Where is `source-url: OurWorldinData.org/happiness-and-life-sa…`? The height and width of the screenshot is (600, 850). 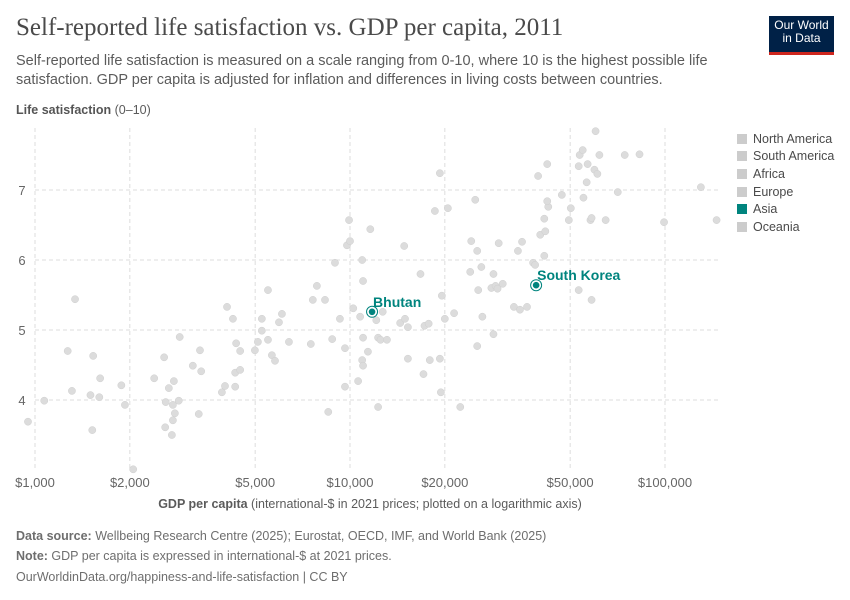
source-url: OurWorldinData.org/happiness-and-life-sa… is located at coordinates (182, 577).